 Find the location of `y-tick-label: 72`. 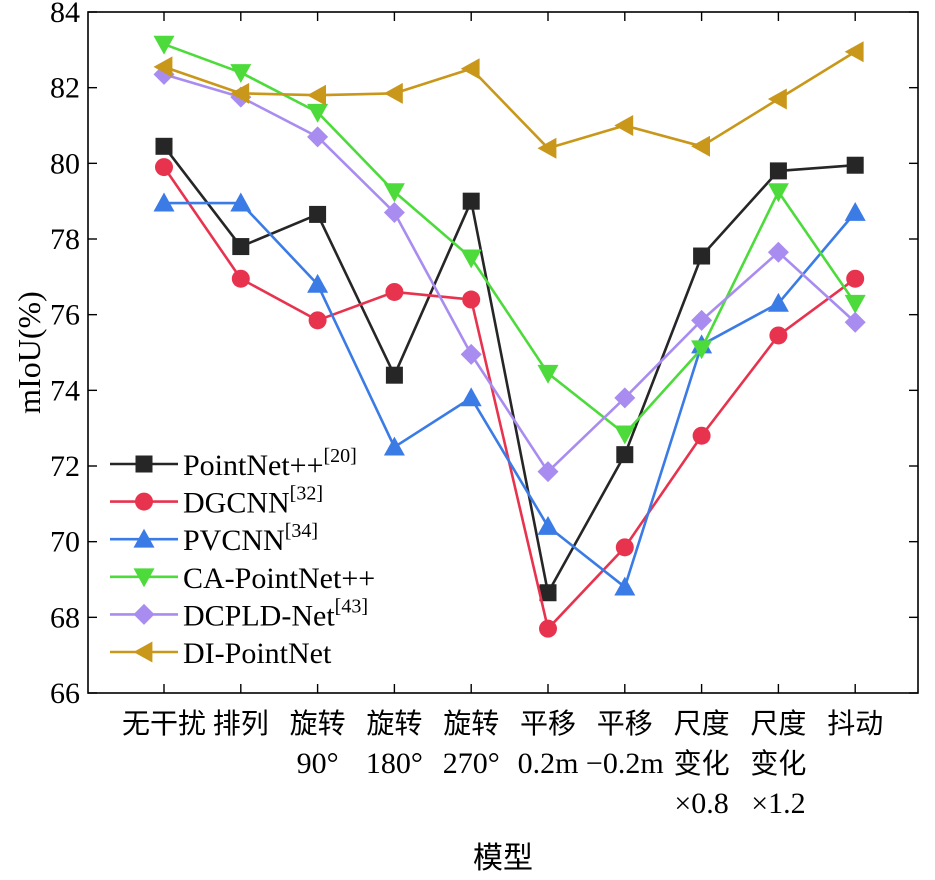

y-tick-label: 72 is located at coordinates (65, 466).